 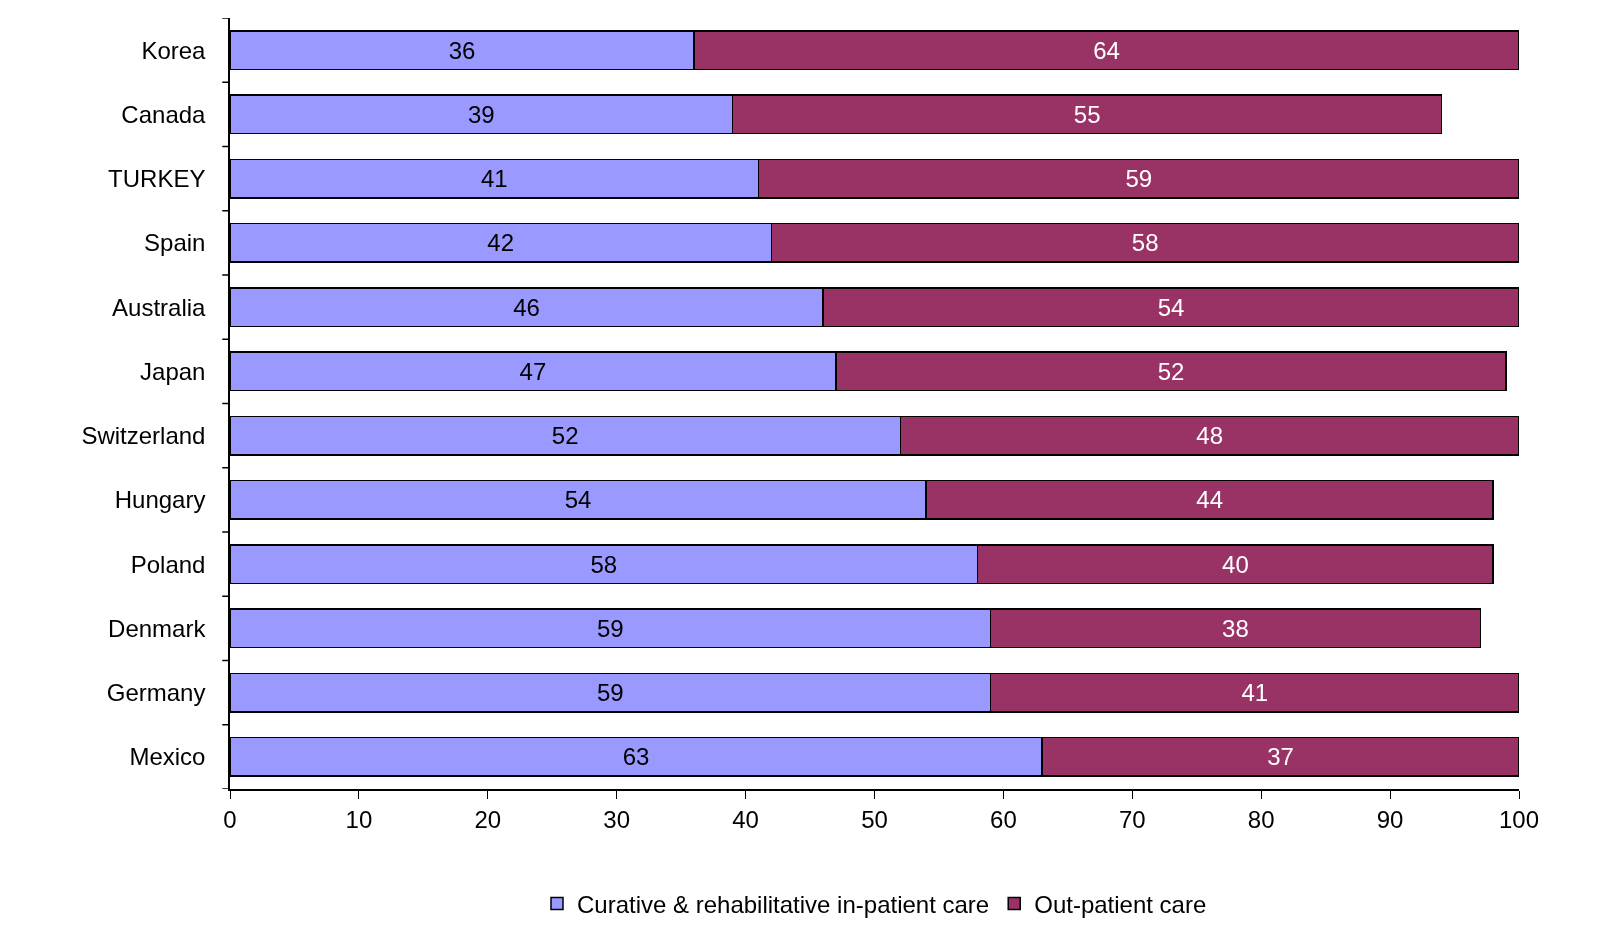 I want to click on x-tick-label: 70, so click(x=1132, y=819).